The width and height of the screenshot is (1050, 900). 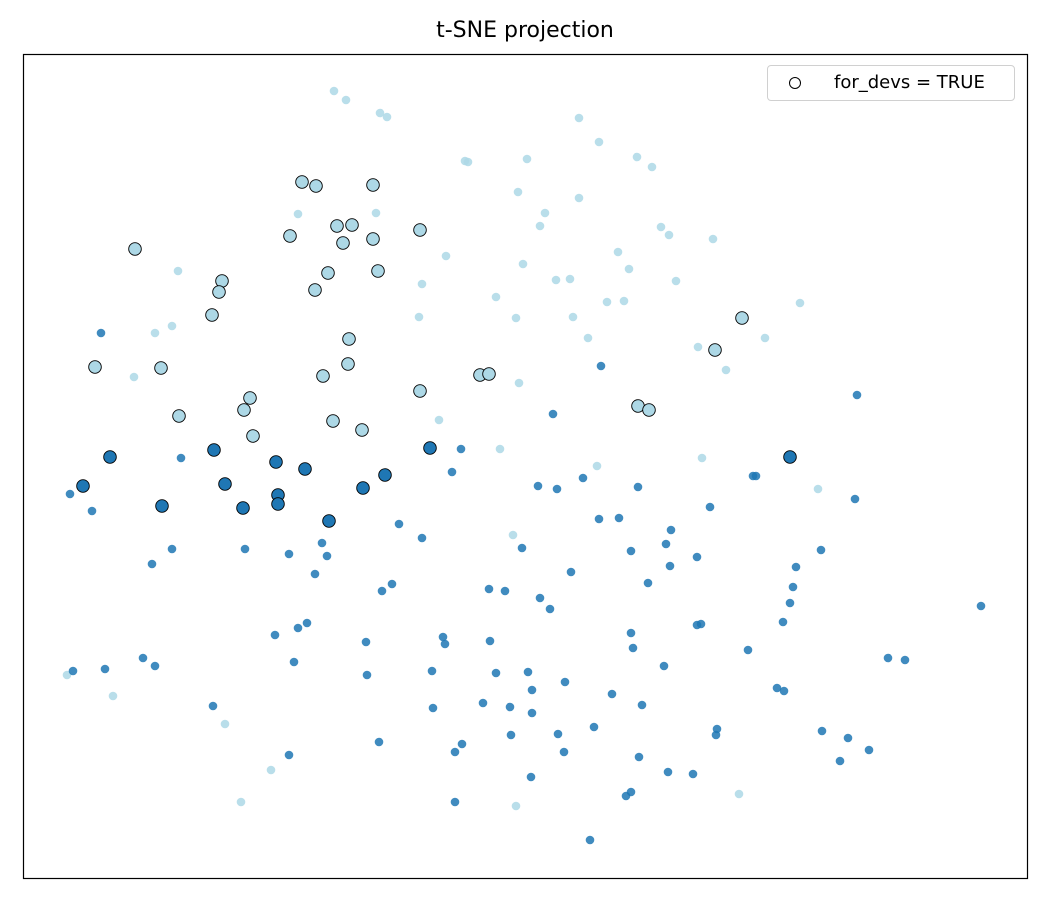 What do you see at coordinates (795, 83) in the screenshot?
I see `legend-marker-hollow-circle-icon` at bounding box center [795, 83].